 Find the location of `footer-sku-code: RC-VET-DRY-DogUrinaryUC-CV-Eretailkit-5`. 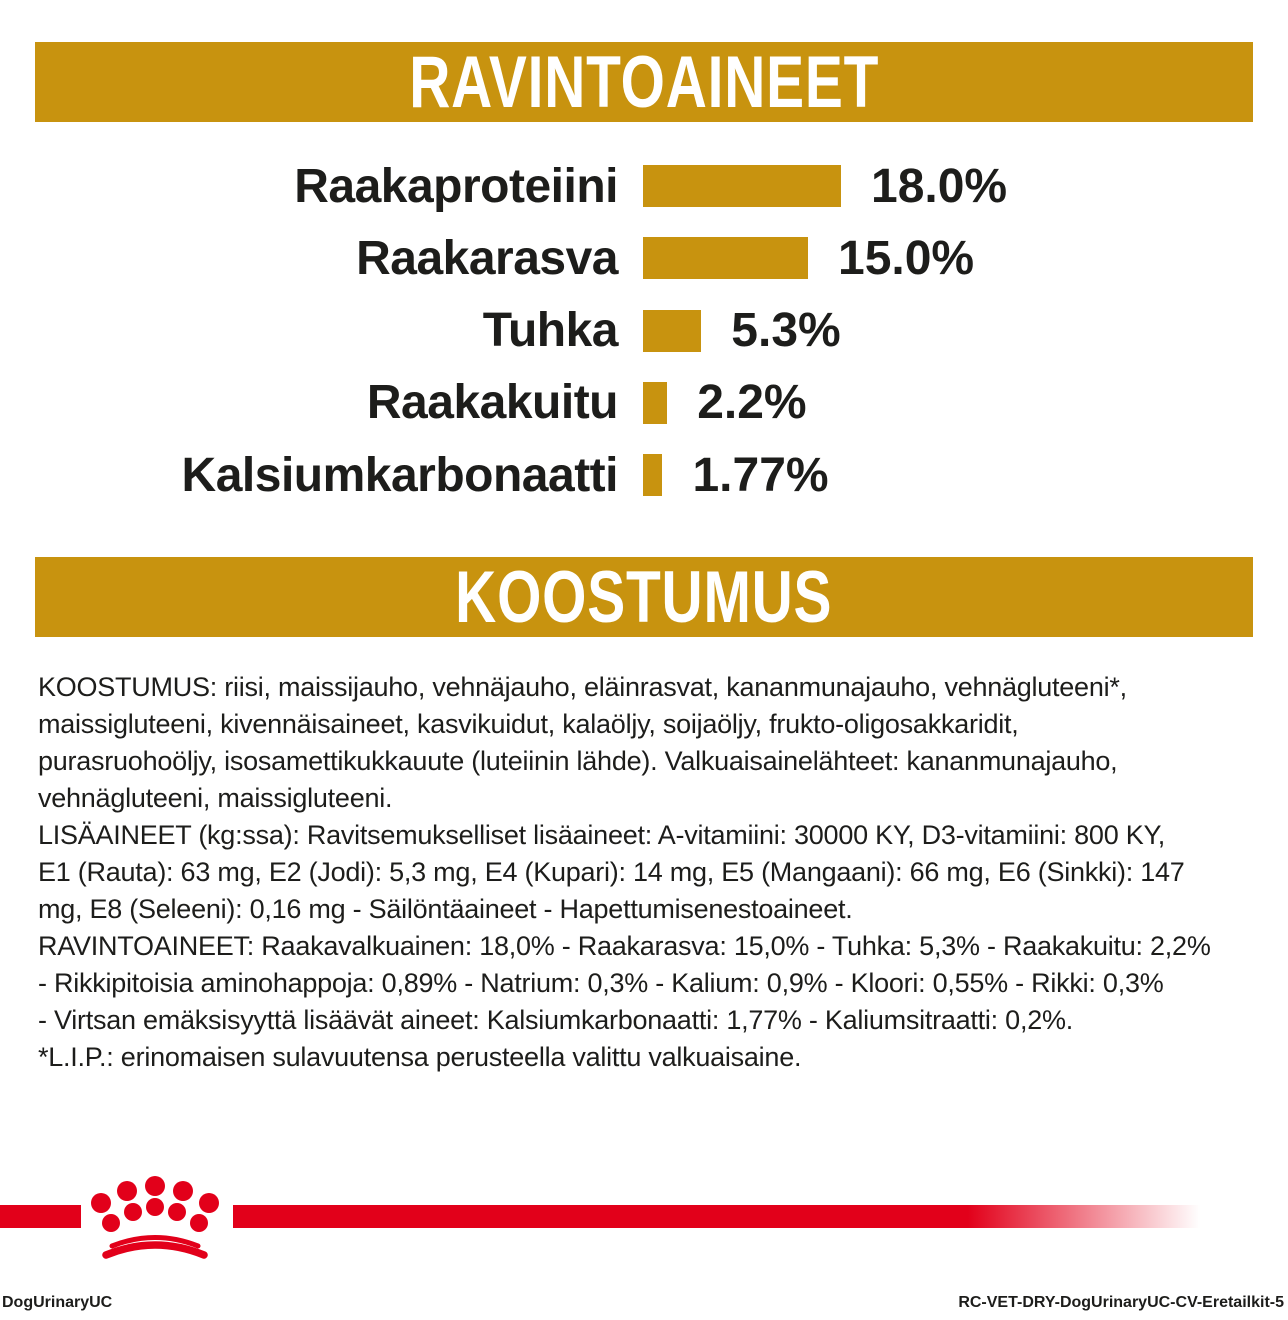

footer-sku-code: RC-VET-DRY-DogUrinaryUC-CV-Eretailkit-5 is located at coordinates (1121, 1302).